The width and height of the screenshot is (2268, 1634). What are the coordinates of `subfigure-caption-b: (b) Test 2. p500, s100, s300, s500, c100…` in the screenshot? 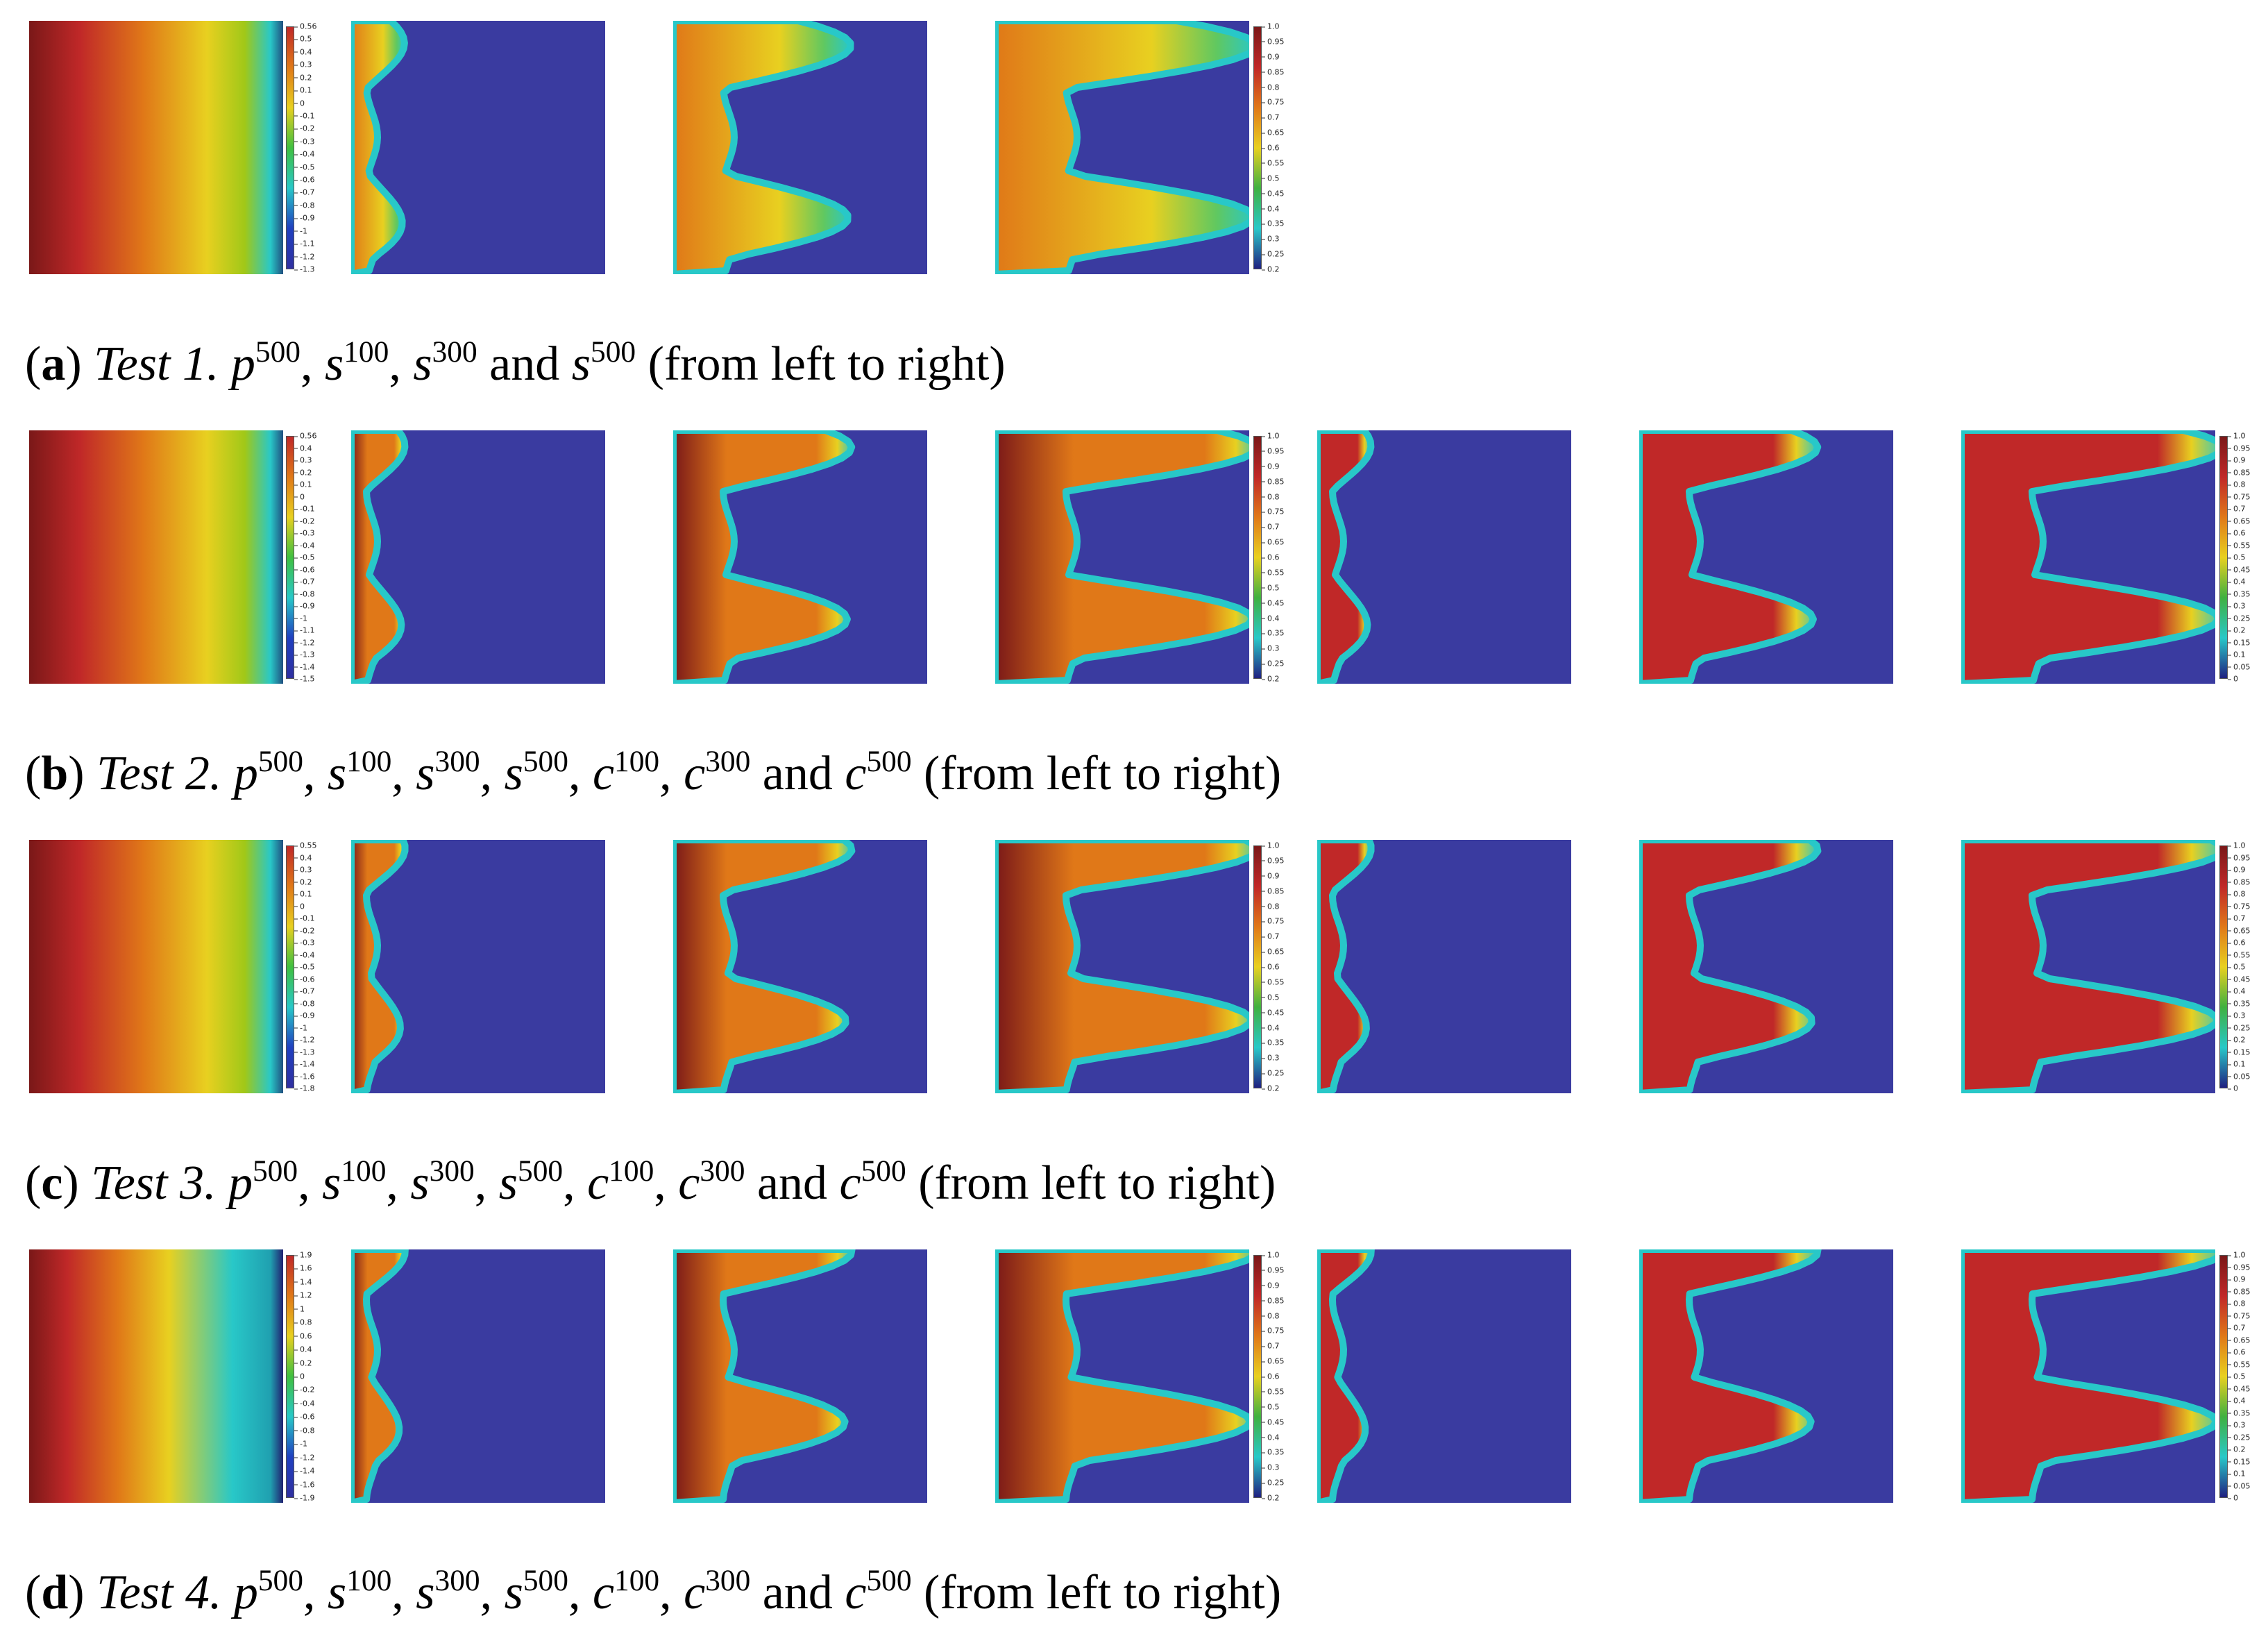 It's located at (653, 772).